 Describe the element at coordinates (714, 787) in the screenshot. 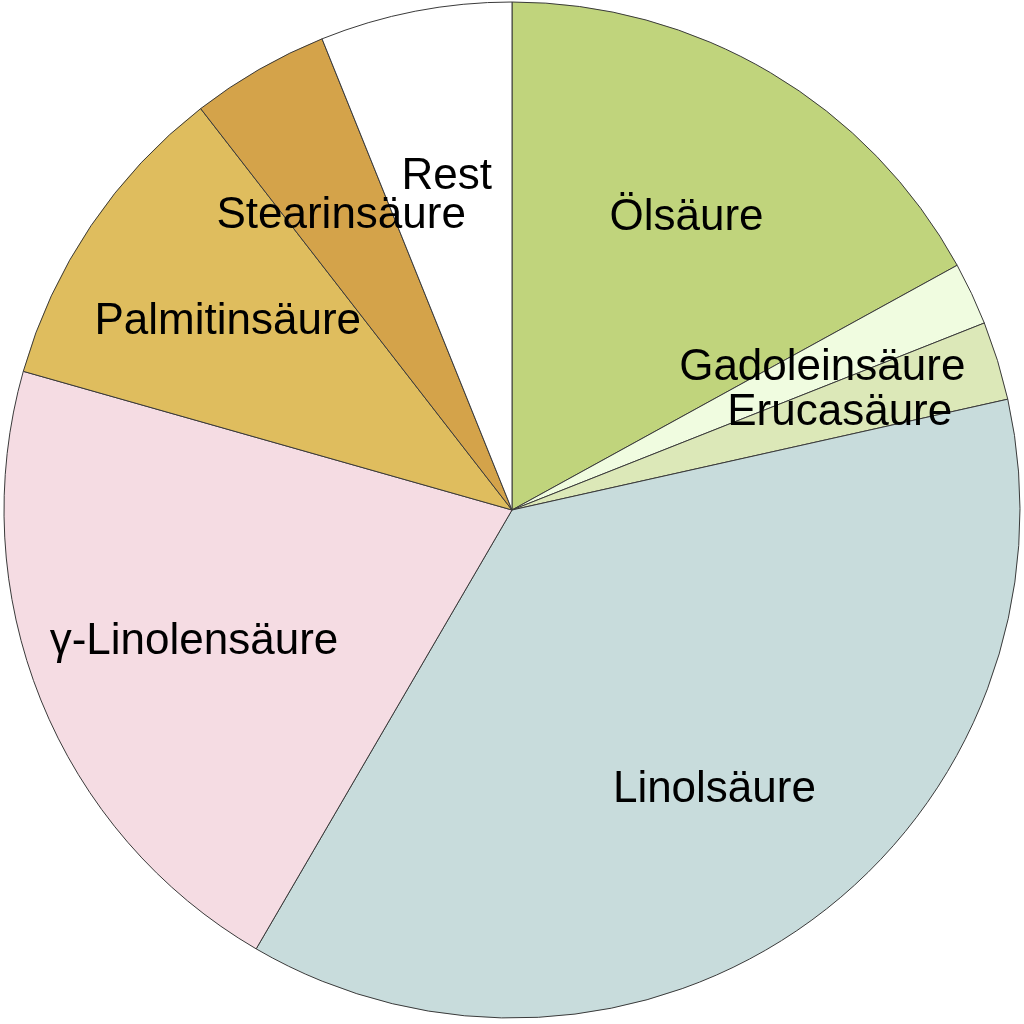

I see `slice-label: Linolsäure` at that location.